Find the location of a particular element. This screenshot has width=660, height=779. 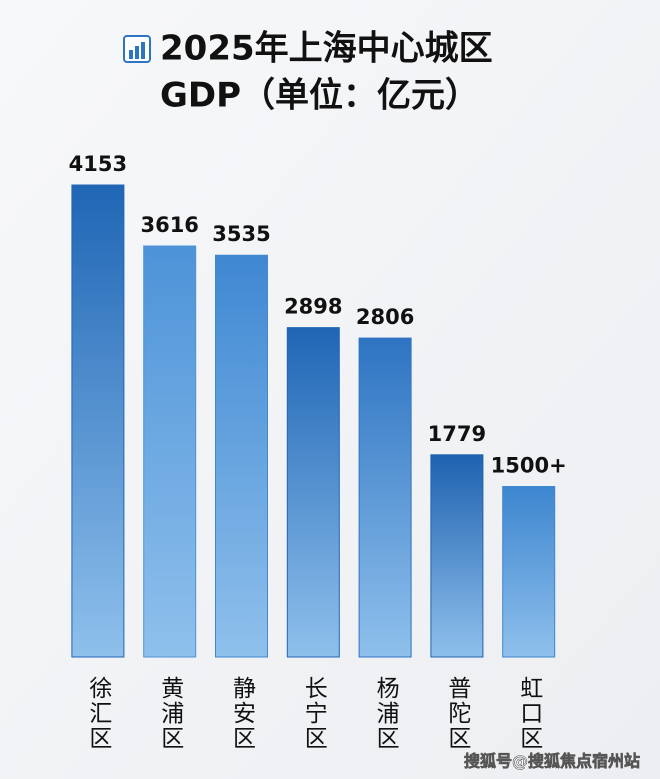

chart-subtitle: GDP（单位：亿元） is located at coordinates (319, 96).